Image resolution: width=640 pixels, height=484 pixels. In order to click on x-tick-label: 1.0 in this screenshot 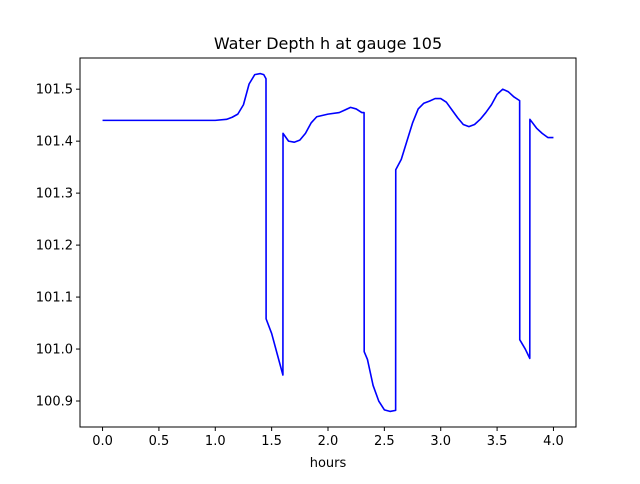, I will do `click(215, 441)`.